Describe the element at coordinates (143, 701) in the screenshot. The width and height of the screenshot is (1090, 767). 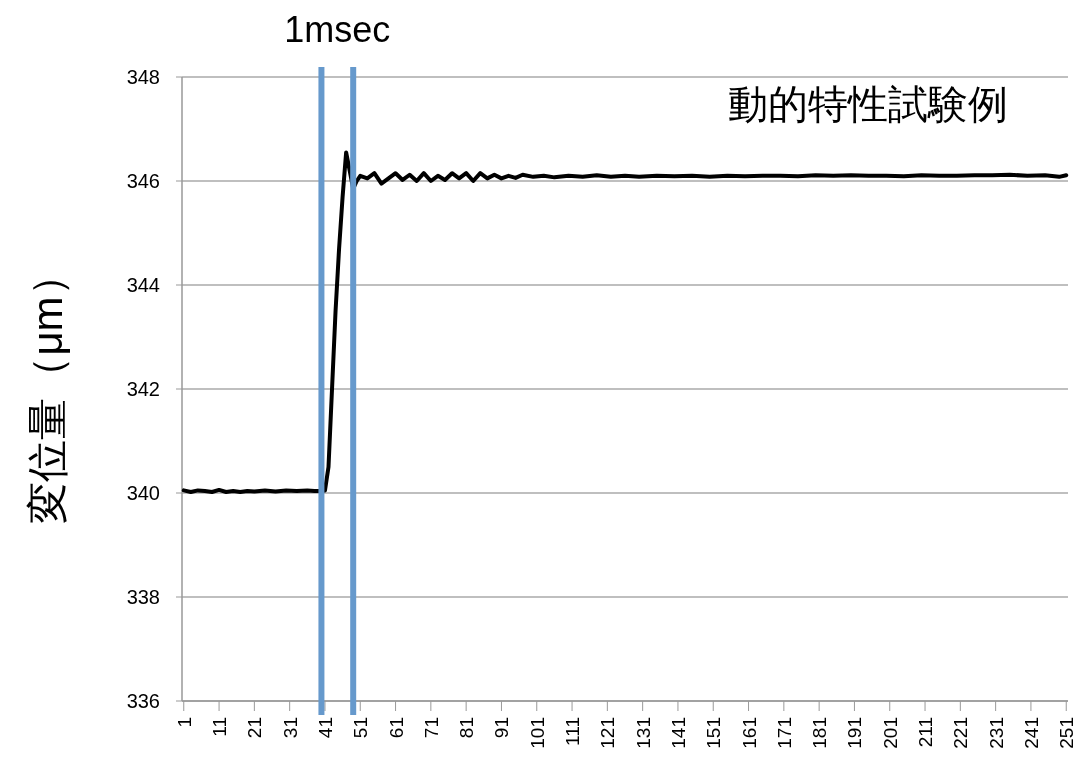
I see `y-tick-label: 336` at that location.